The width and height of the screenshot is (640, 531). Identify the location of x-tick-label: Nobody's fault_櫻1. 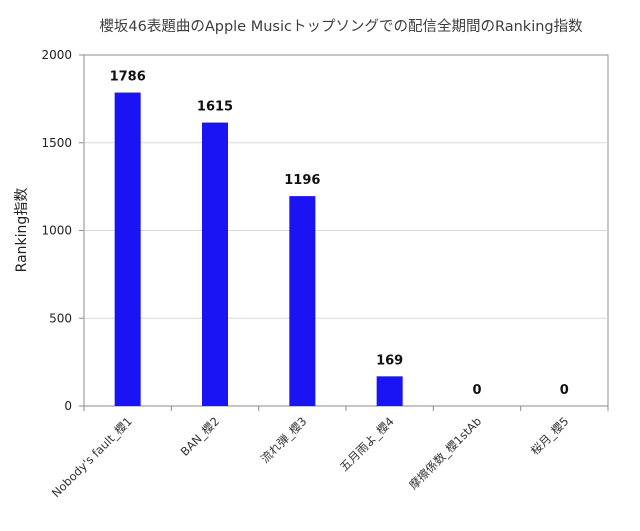
(92, 457).